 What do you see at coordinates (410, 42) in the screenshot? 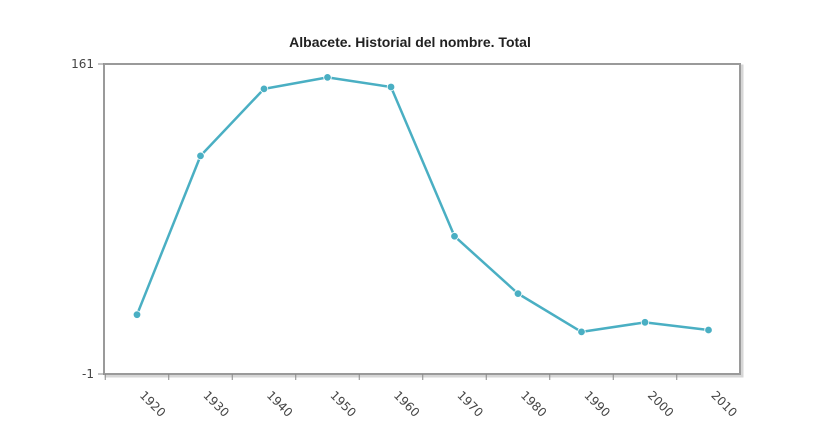
I see `chart-title: Albacete. Historial del nombre. Total` at bounding box center [410, 42].